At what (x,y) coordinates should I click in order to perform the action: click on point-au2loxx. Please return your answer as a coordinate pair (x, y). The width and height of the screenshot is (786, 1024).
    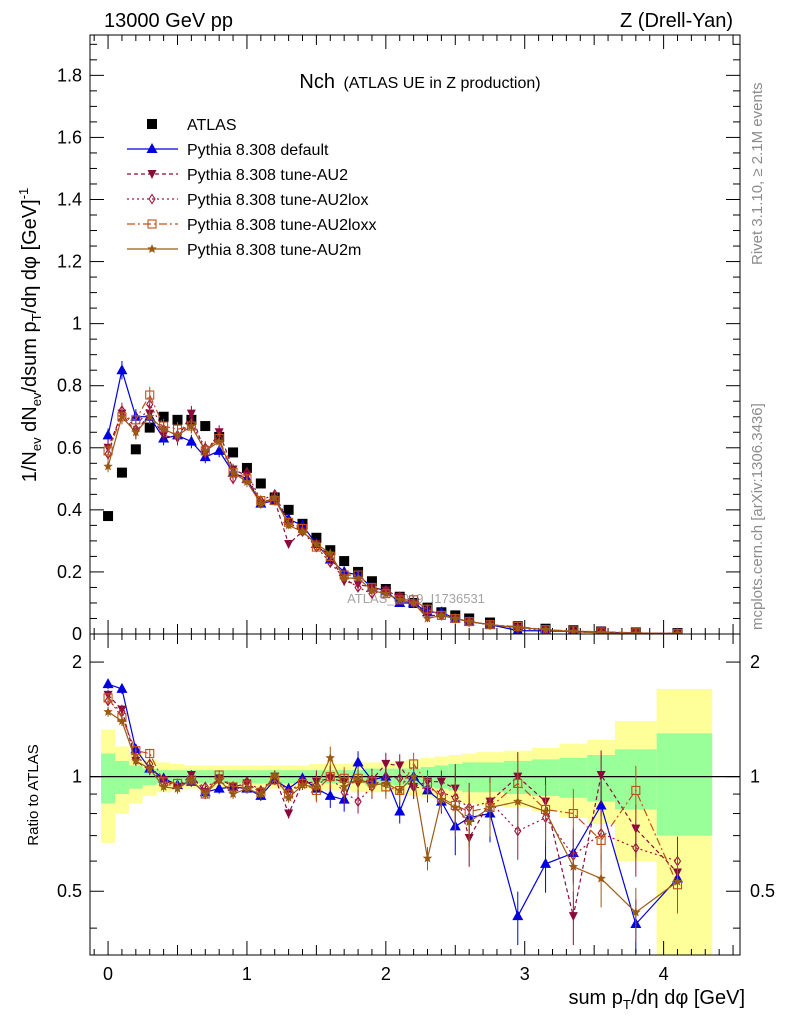
    Looking at the image, I should click on (427, 609).